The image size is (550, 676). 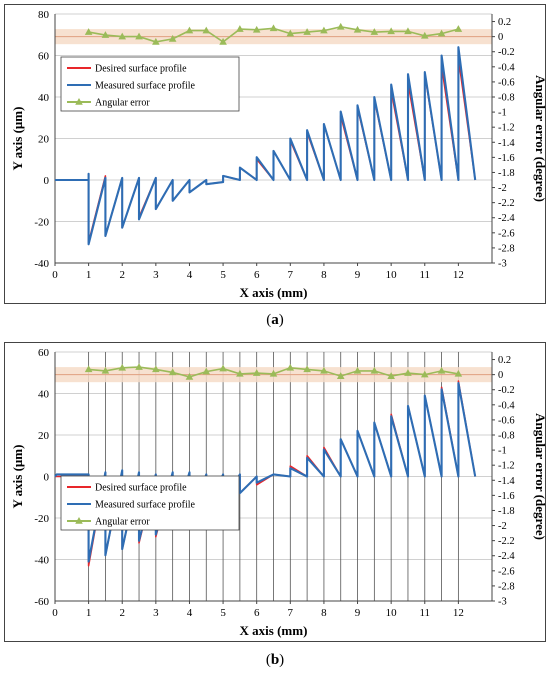 What do you see at coordinates (358, 613) in the screenshot?
I see `chart-b-xtick-label: 9` at bounding box center [358, 613].